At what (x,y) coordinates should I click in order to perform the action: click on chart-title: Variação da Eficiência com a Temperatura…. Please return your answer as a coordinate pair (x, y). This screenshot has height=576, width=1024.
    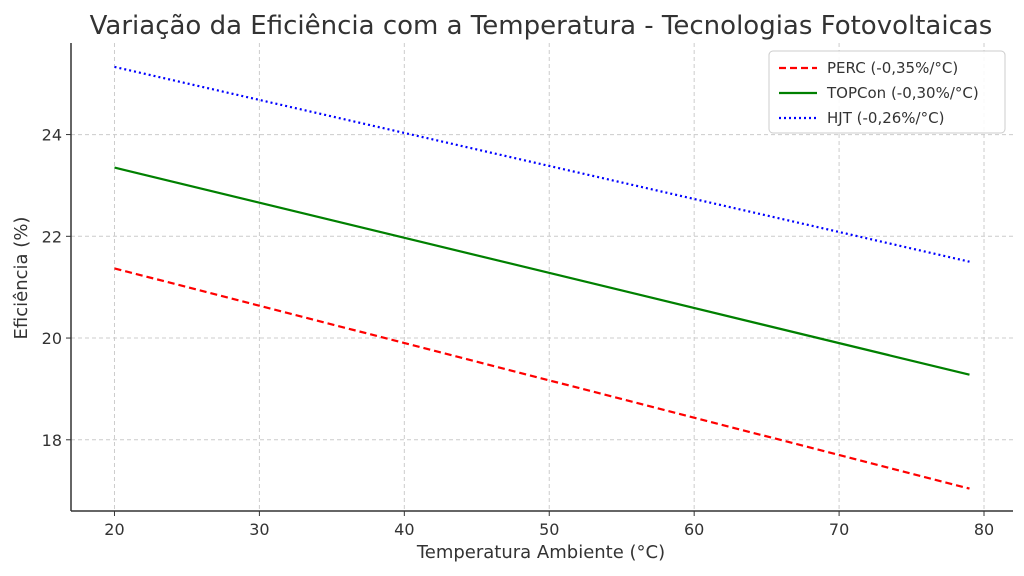
    Looking at the image, I should click on (541, 26).